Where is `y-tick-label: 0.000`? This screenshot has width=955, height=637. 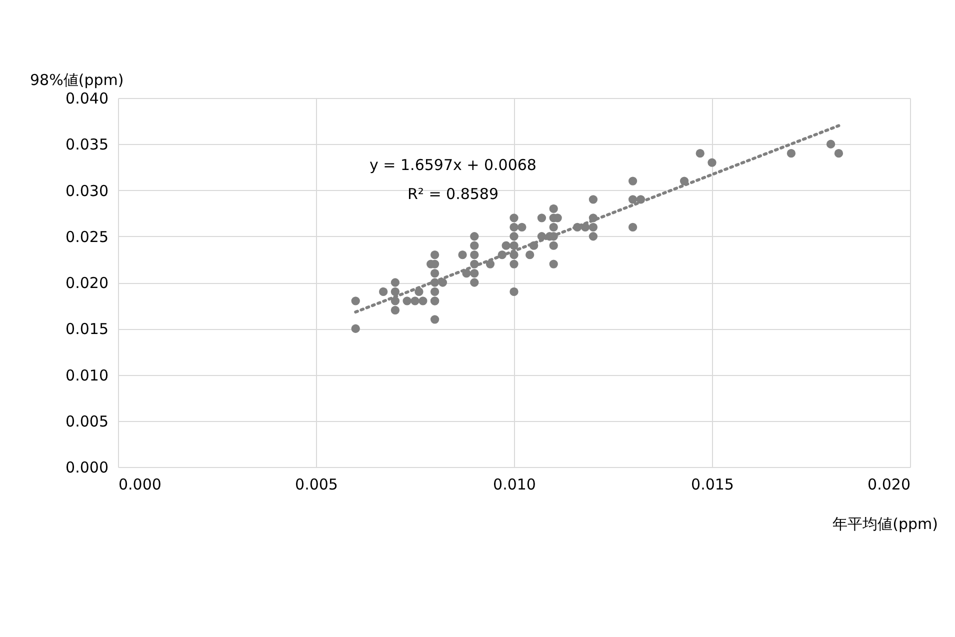
y-tick-label: 0.000 is located at coordinates (87, 467).